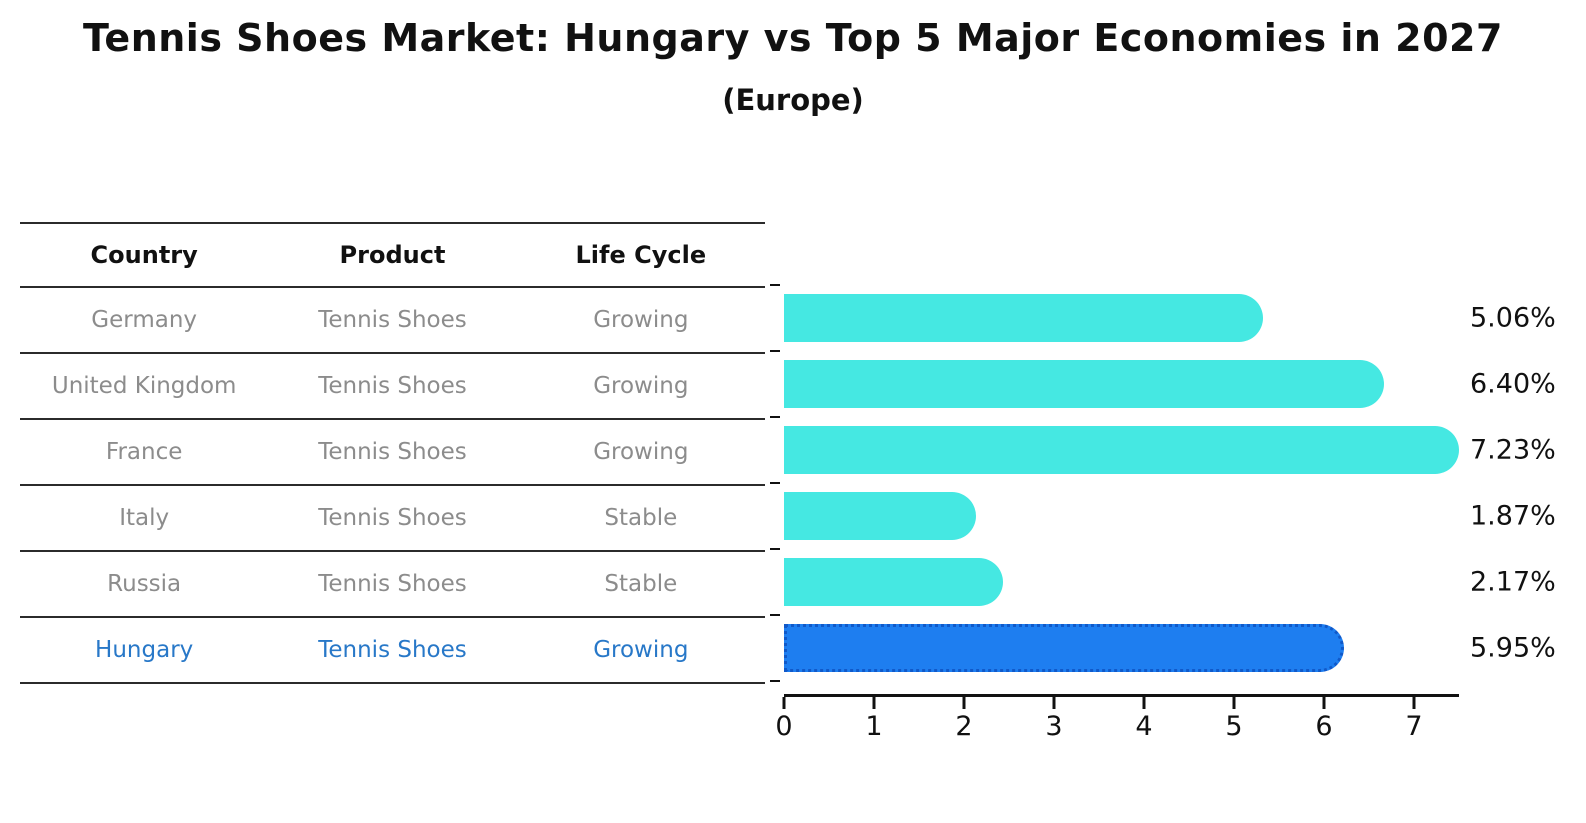  What do you see at coordinates (144, 650) in the screenshot?
I see `cell-country: Hungary` at bounding box center [144, 650].